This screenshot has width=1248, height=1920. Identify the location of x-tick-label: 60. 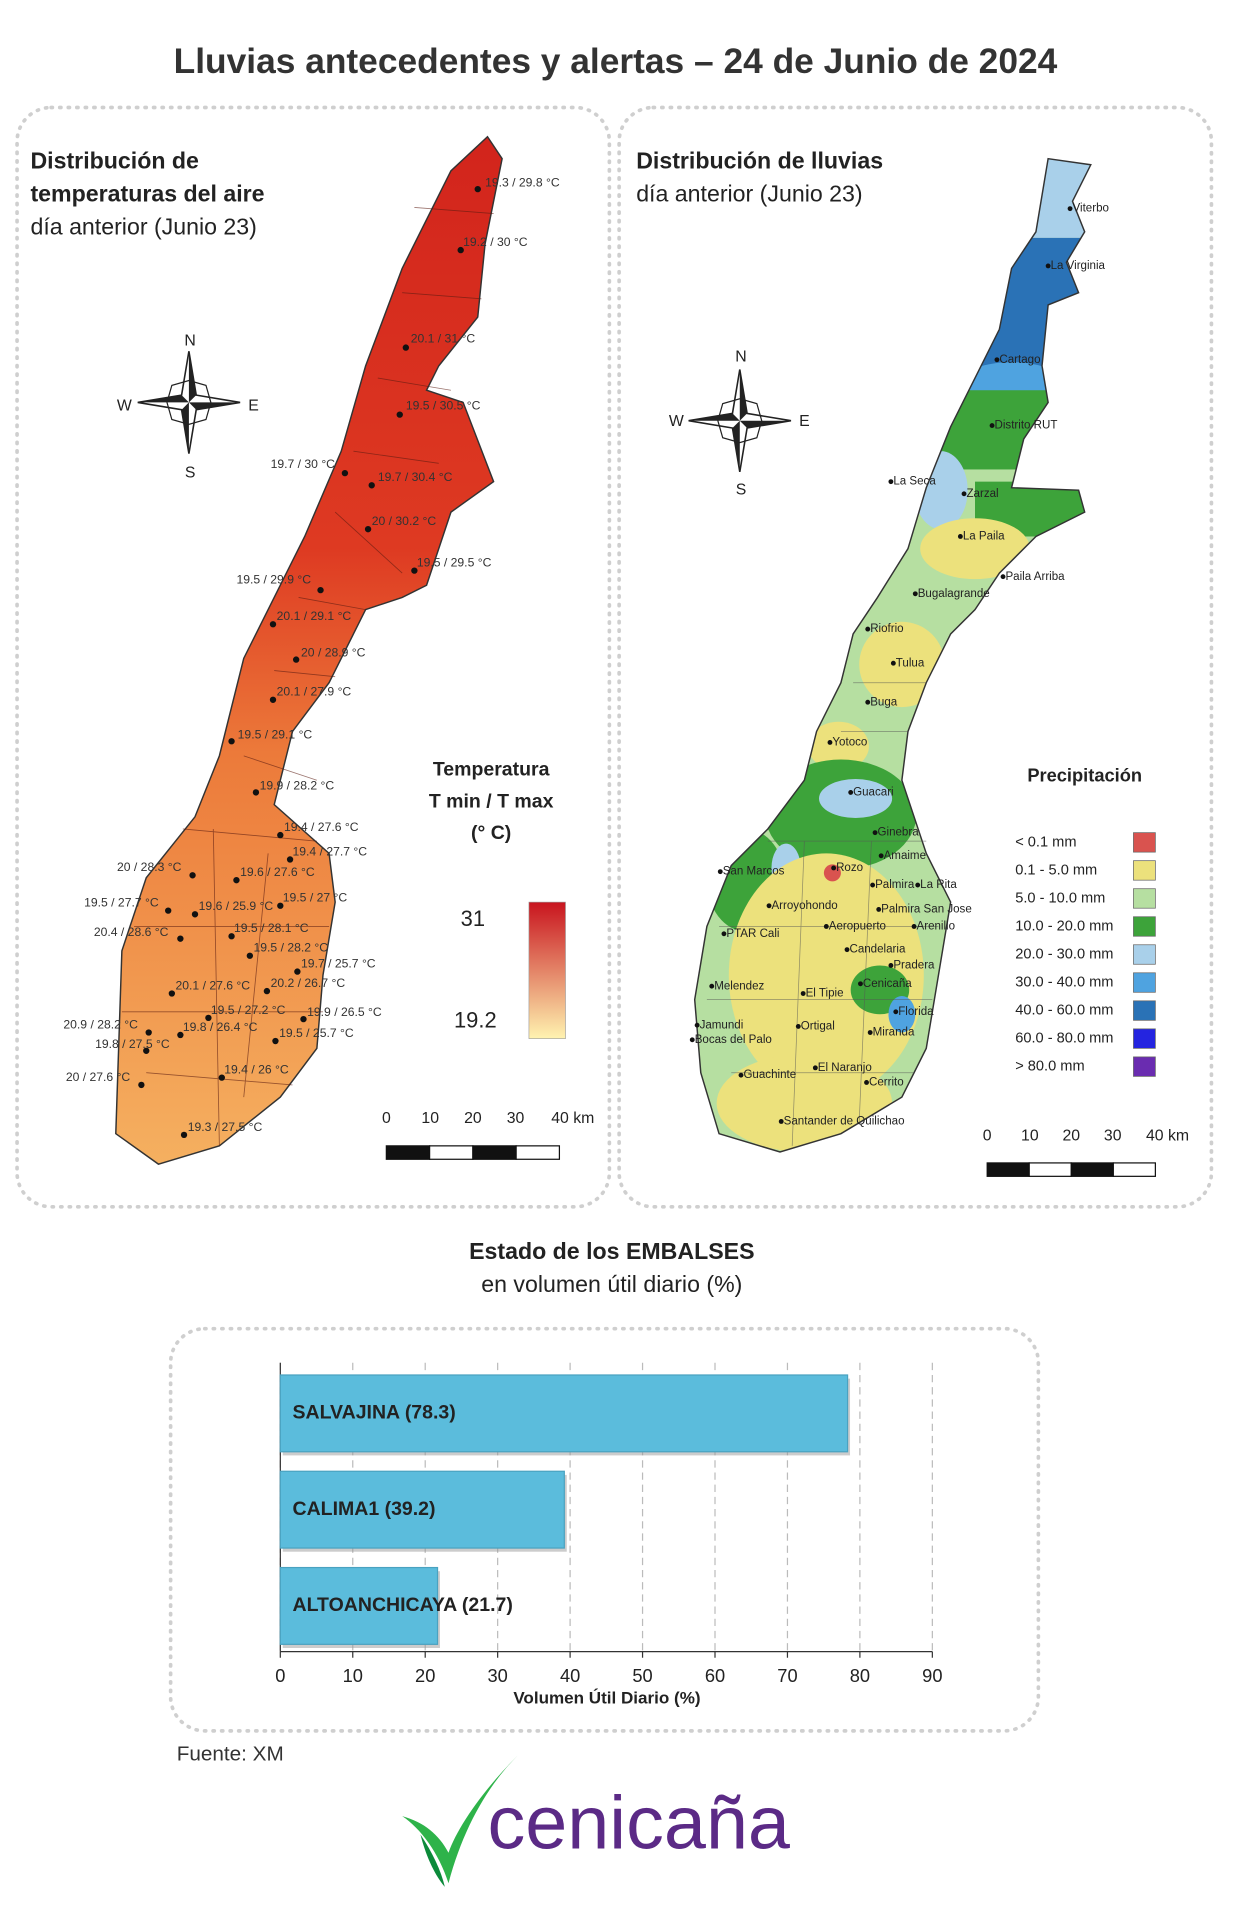
(715, 1675).